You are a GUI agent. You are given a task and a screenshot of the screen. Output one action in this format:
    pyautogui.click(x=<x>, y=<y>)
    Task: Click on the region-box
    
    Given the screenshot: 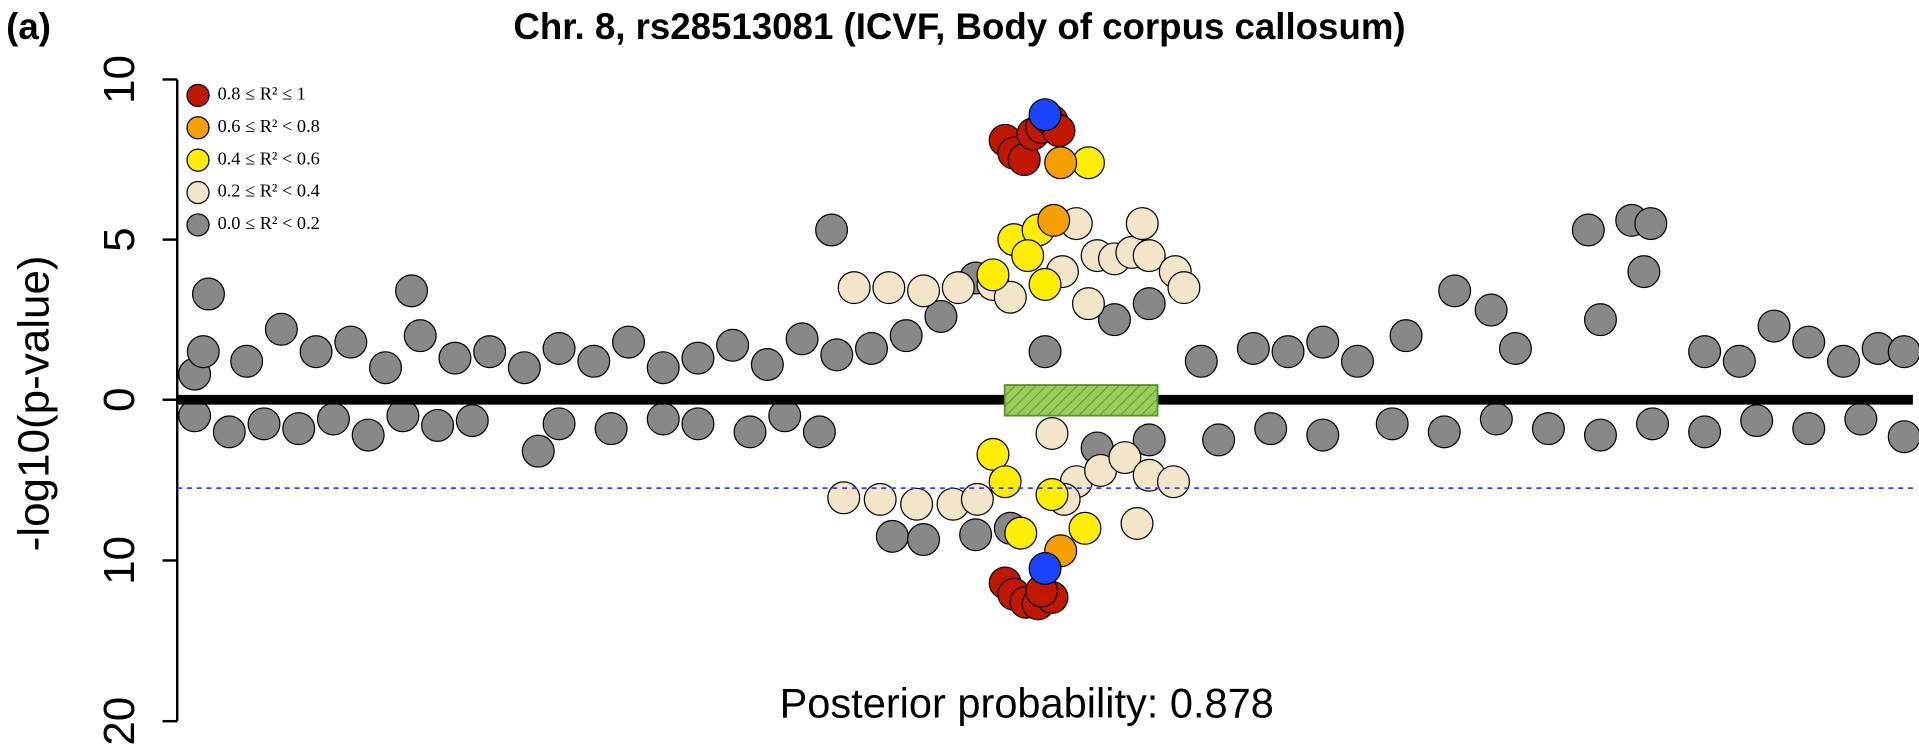 What is the action you would take?
    pyautogui.click(x=1081, y=400)
    